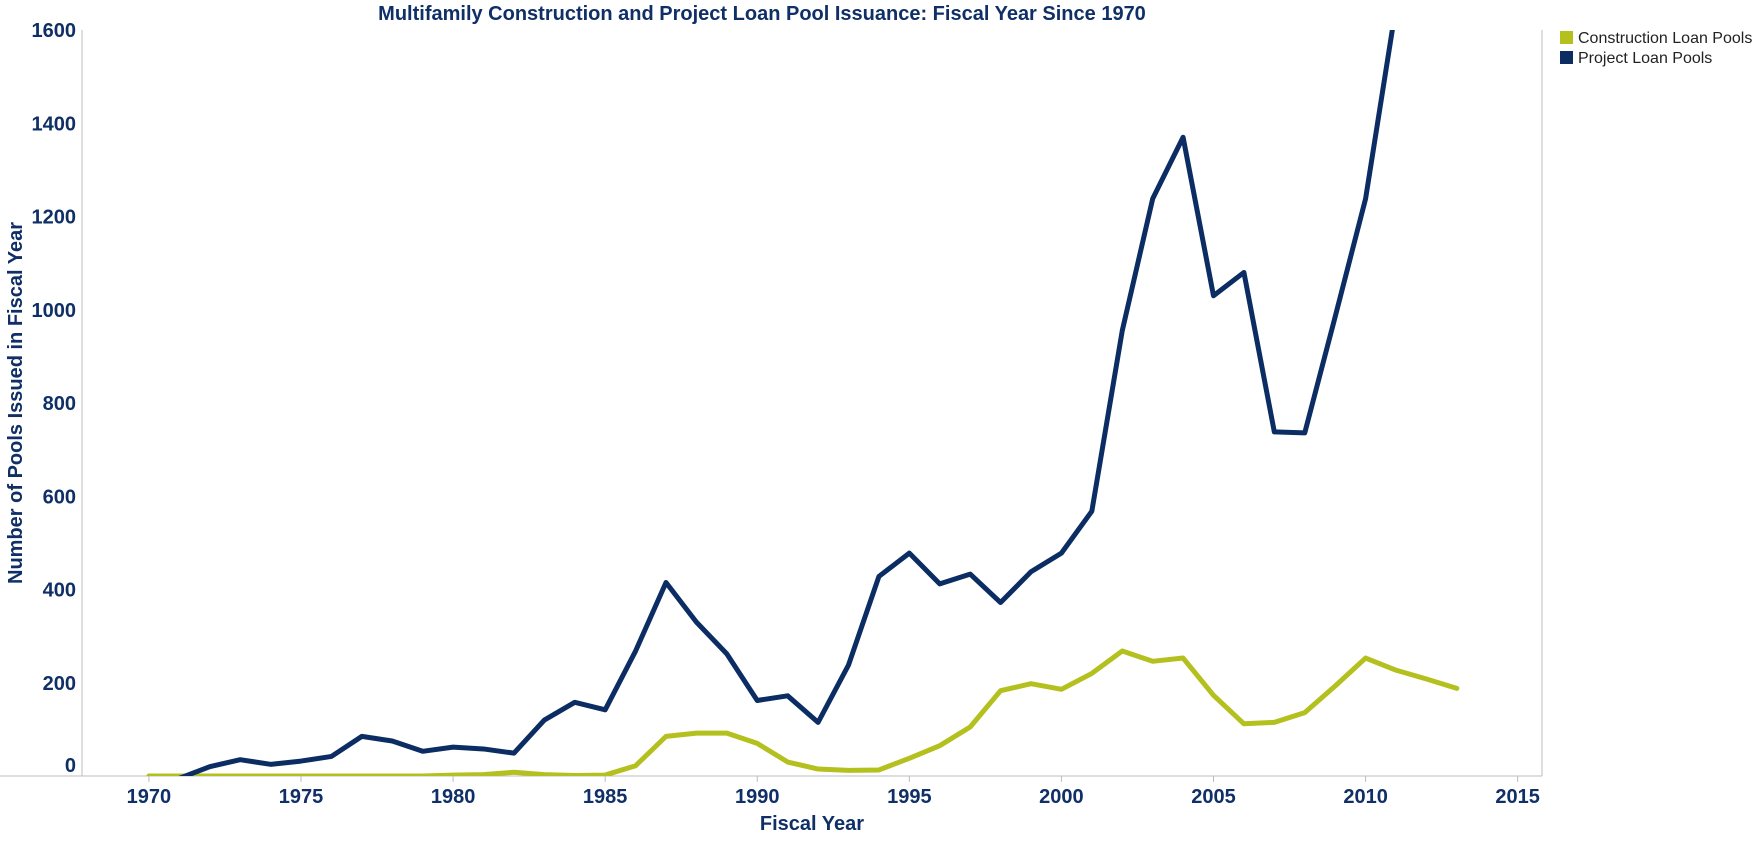  Describe the element at coordinates (1566, 37) in the screenshot. I see `legend-swatch-construction` at that location.